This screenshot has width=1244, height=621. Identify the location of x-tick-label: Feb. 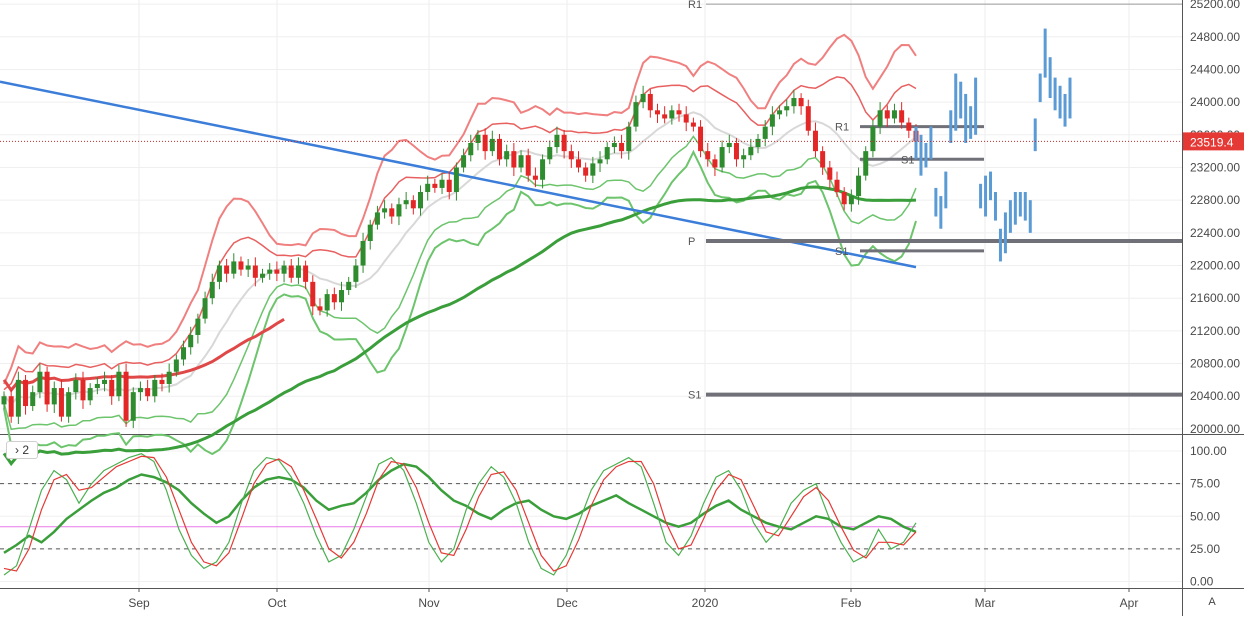
(851, 603).